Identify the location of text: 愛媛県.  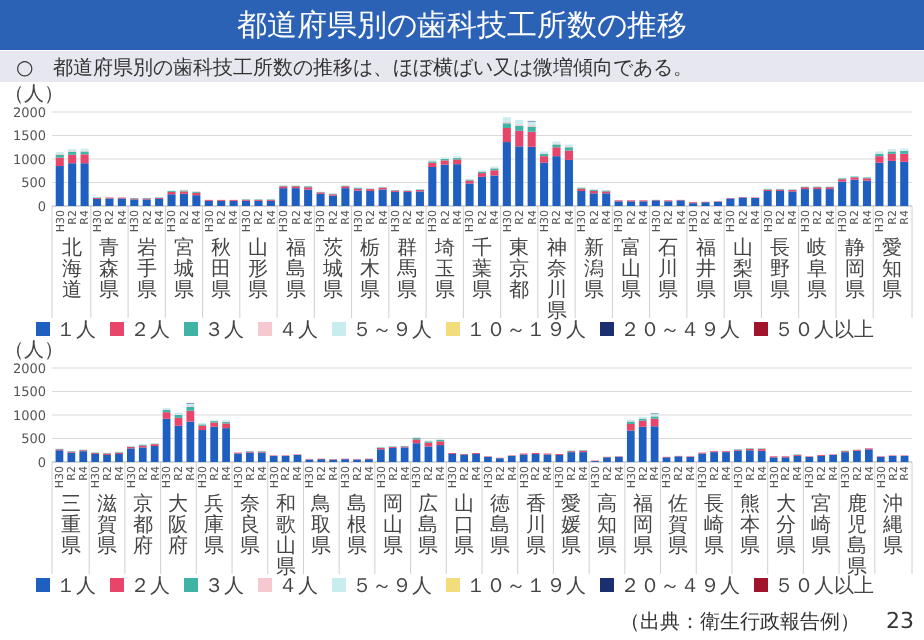
(571, 525).